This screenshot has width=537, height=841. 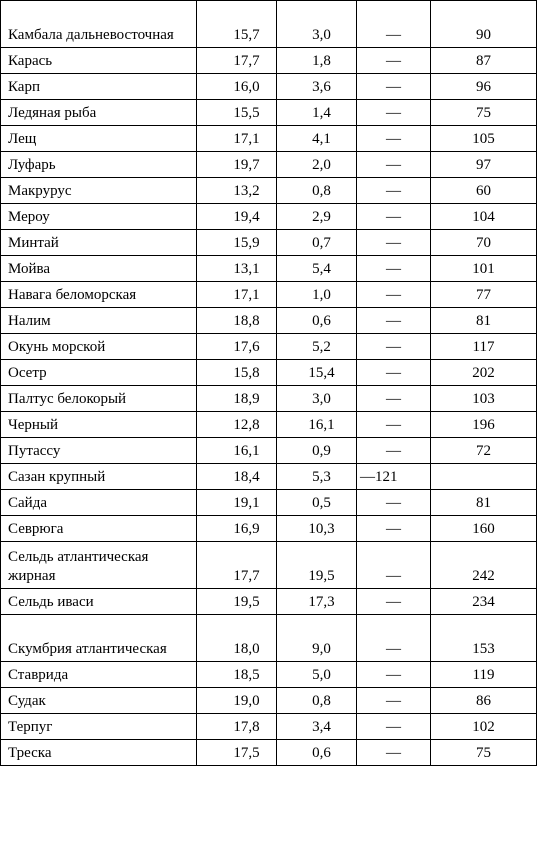 What do you see at coordinates (316, 476) in the screenshot?
I see `fat-cell: 5,3` at bounding box center [316, 476].